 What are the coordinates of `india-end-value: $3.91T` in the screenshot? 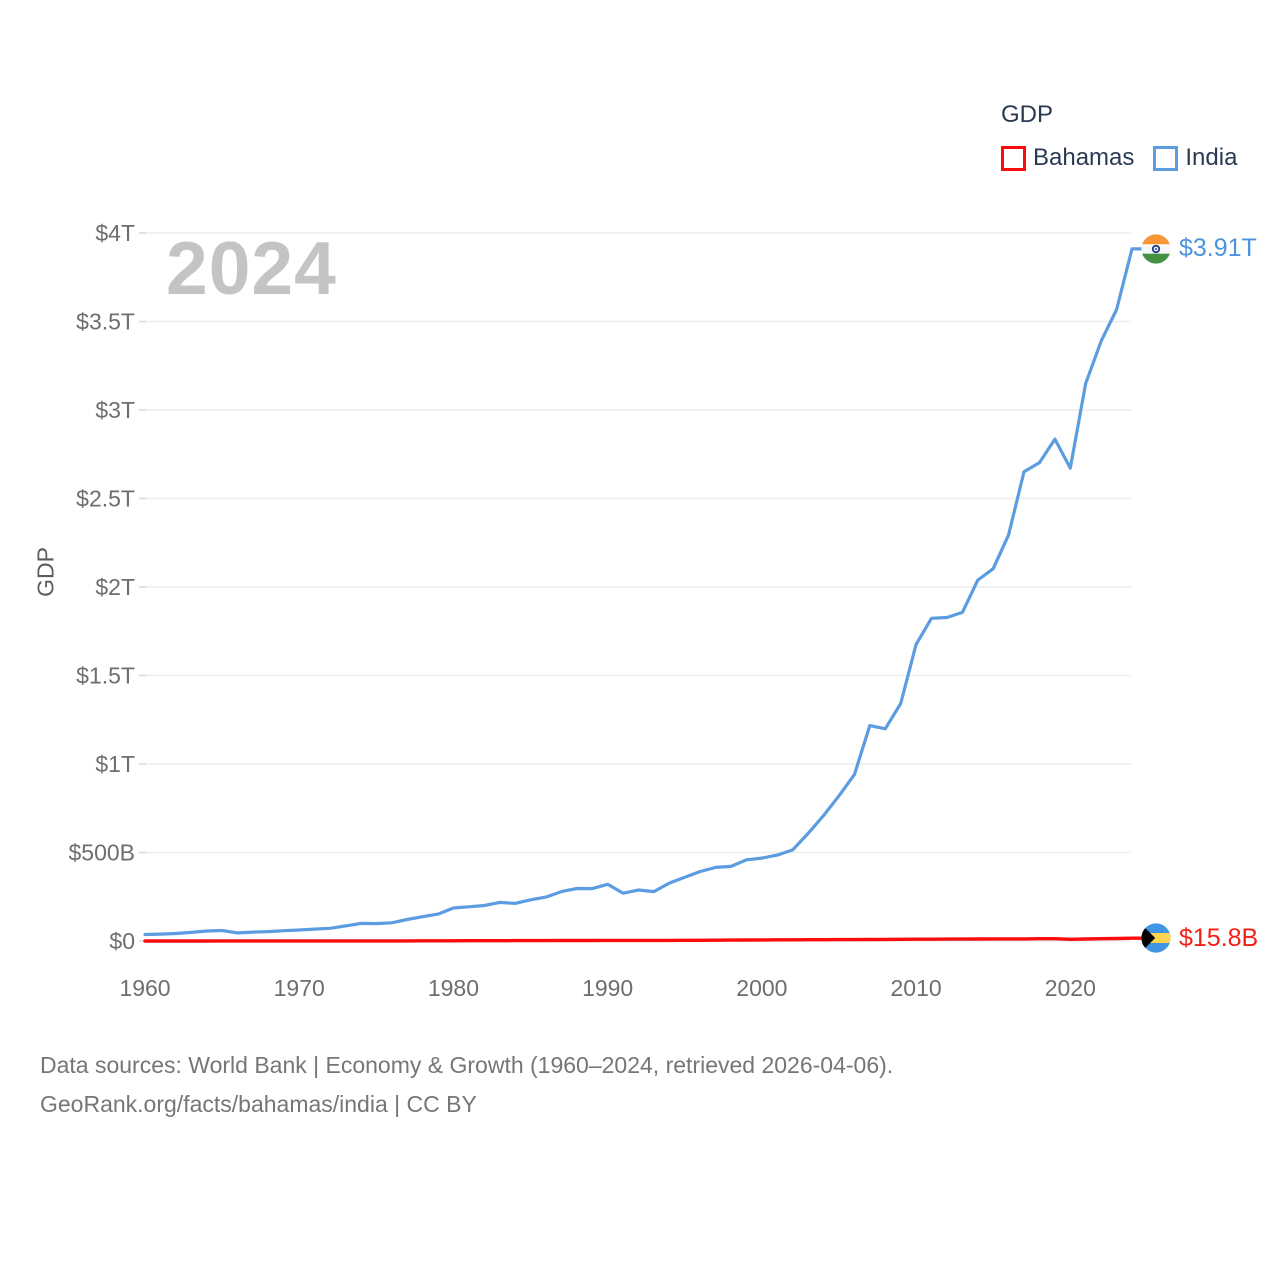 It's located at (1218, 248).